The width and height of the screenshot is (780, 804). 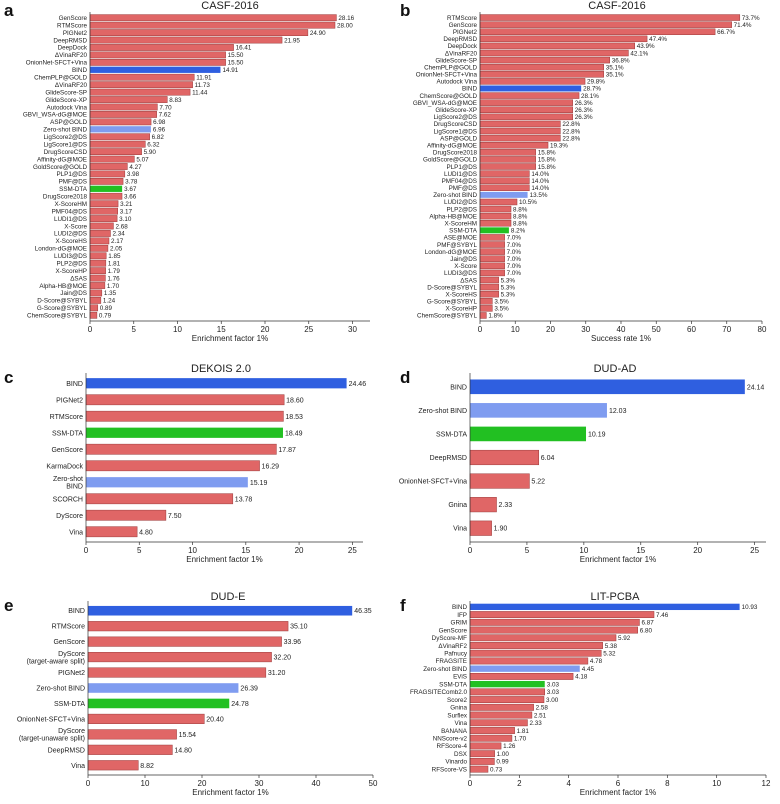 I want to click on chart-title: CASF-2016, so click(x=616, y=6).